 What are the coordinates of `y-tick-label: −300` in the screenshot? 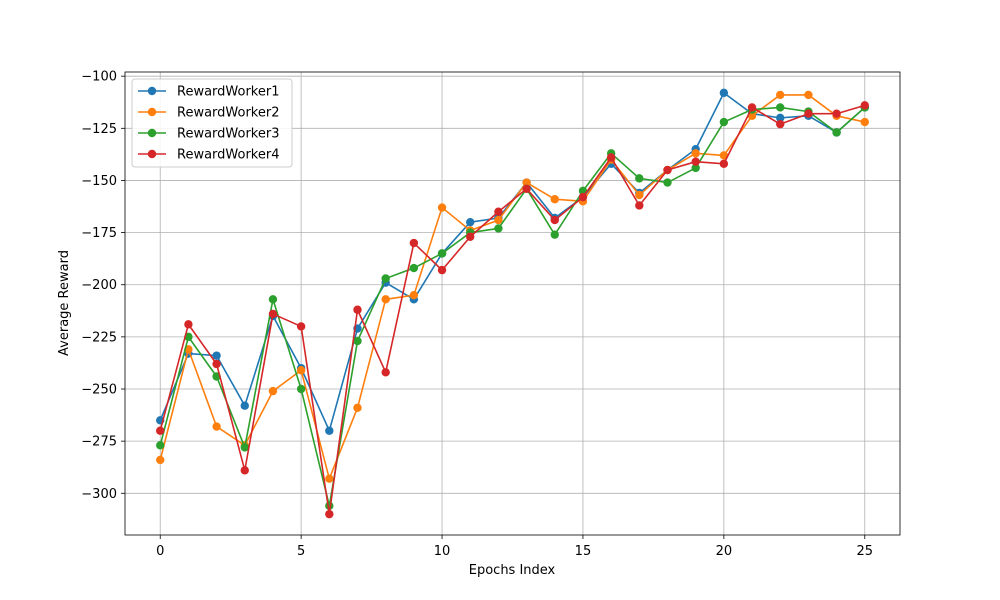 It's located at (99, 494).